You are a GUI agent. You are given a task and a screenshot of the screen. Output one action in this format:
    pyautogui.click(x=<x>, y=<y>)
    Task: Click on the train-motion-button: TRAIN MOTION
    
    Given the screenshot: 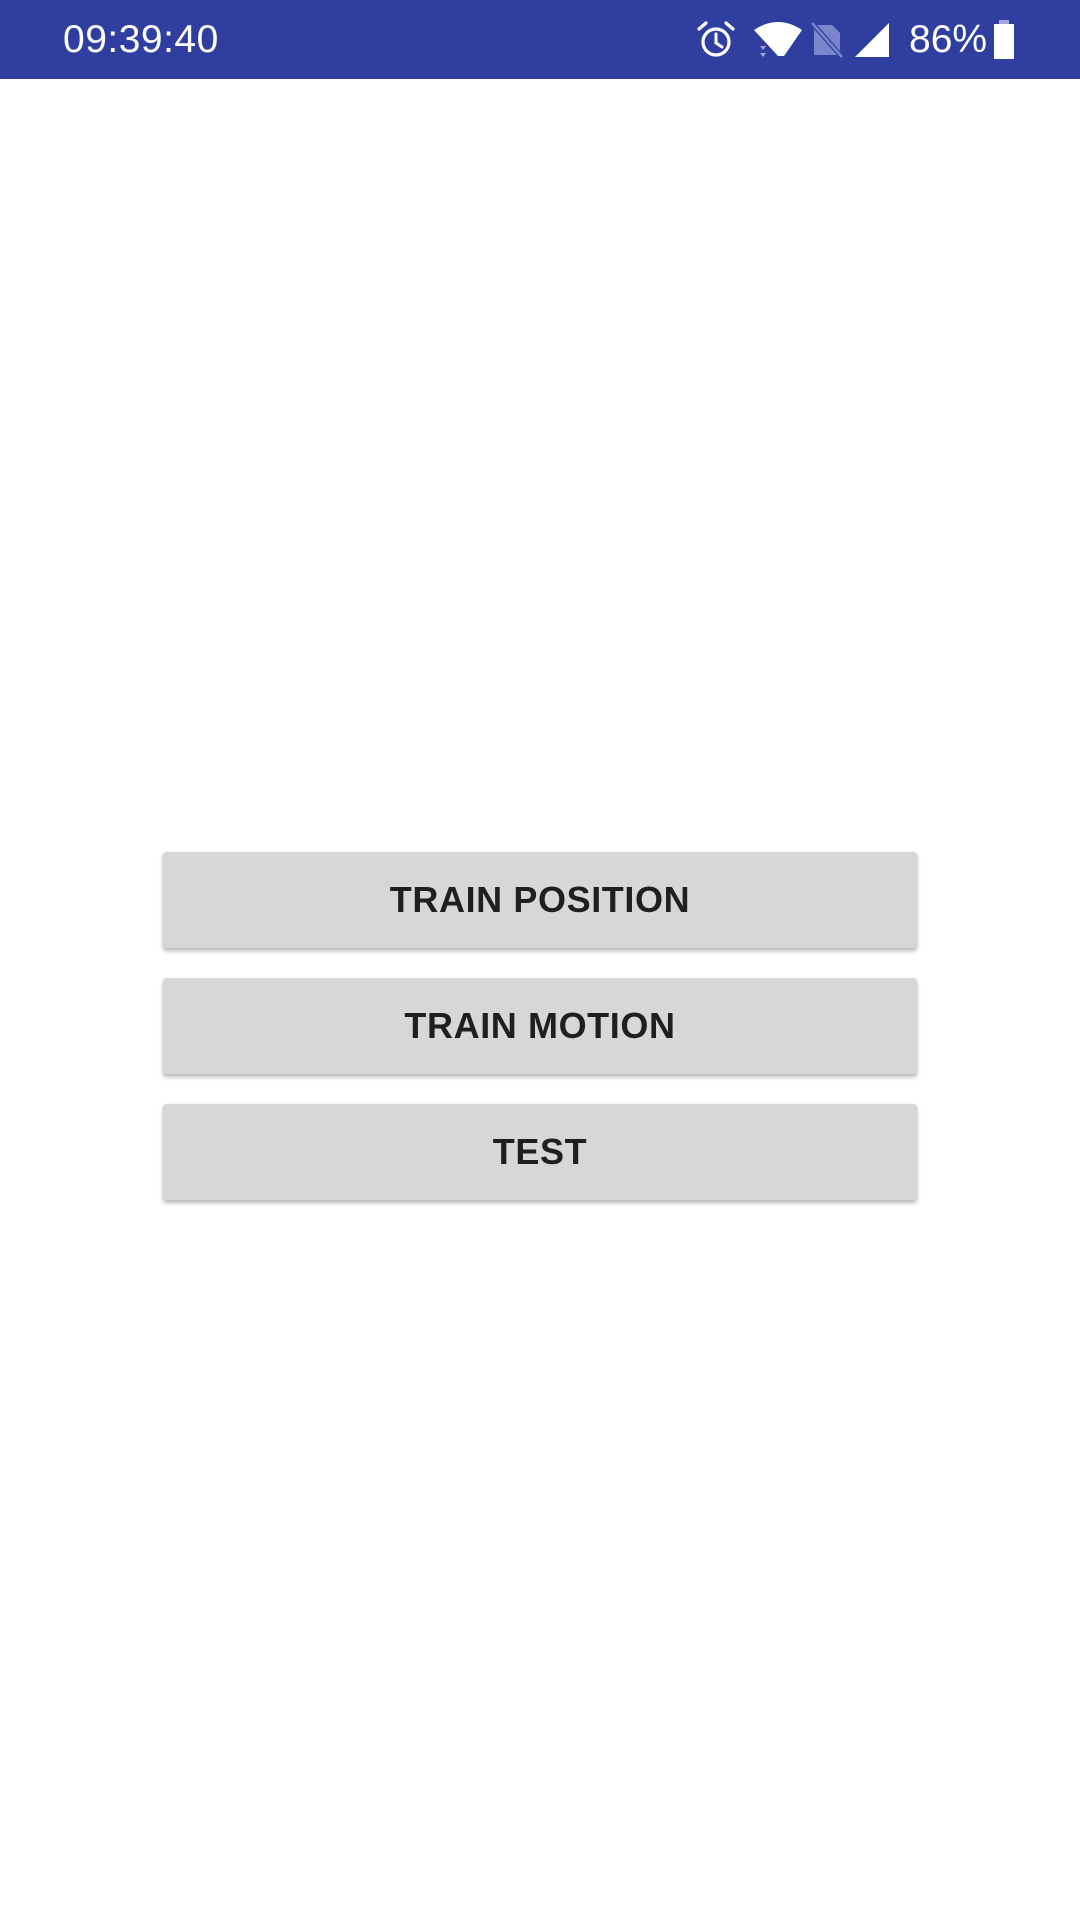 What is the action you would take?
    pyautogui.click(x=540, y=1026)
    